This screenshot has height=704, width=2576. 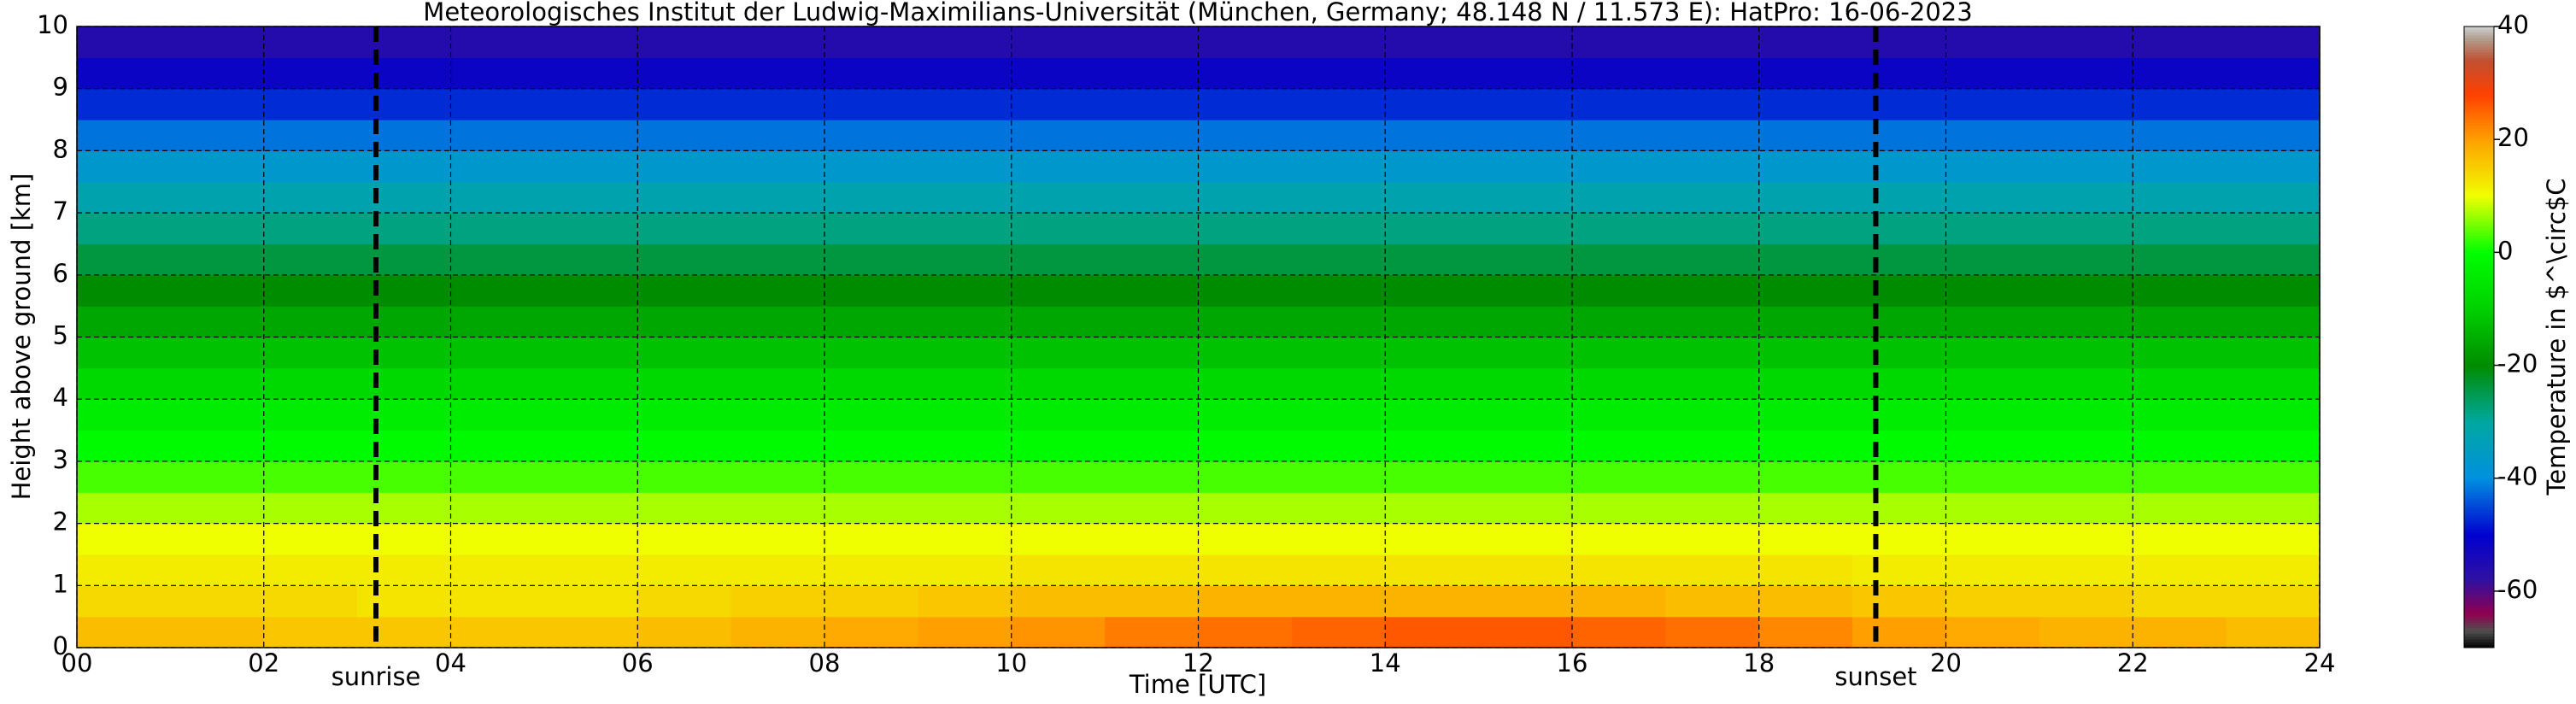 I want to click on colorbar-tick-label: -20, so click(x=2517, y=363).